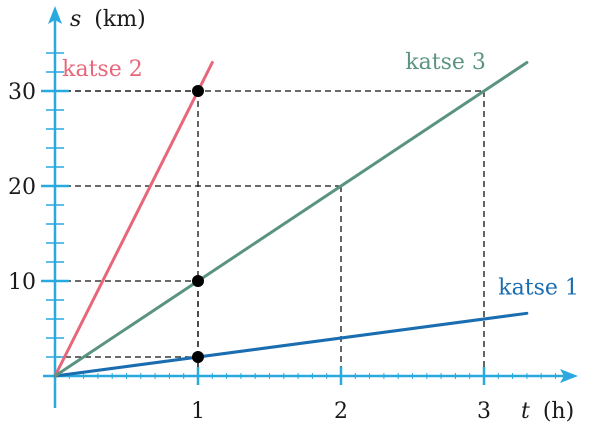  What do you see at coordinates (22, 187) in the screenshot?
I see `y-tick-label: 20` at bounding box center [22, 187].